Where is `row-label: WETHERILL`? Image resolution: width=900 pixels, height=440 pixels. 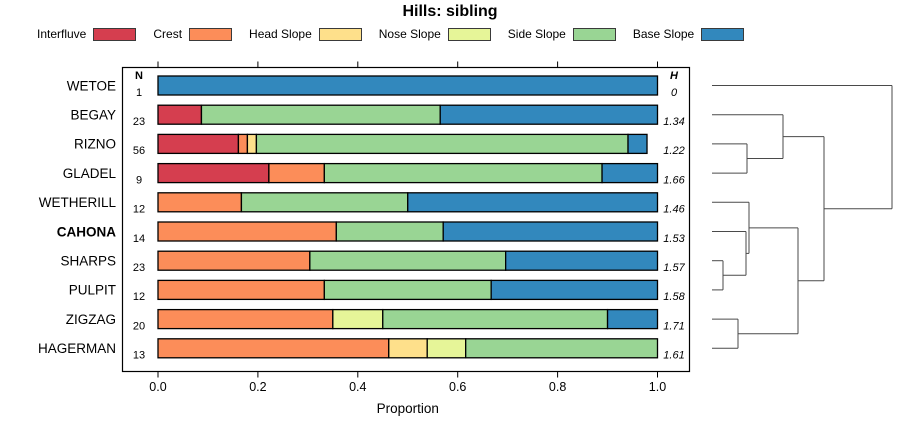 row-label: WETHERILL is located at coordinates (78, 202).